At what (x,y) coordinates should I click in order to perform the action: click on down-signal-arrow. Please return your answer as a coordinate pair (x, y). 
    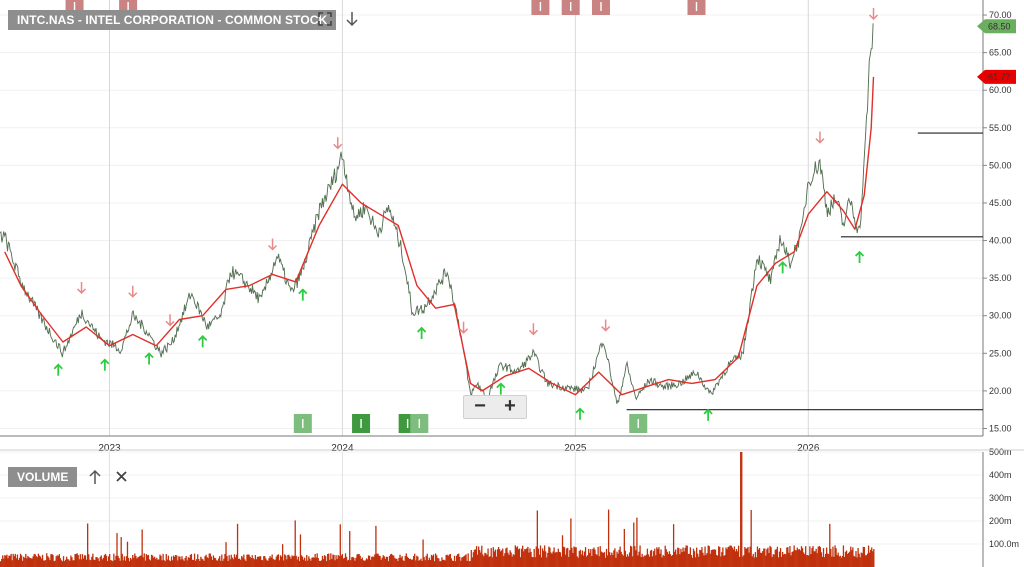
    Looking at the image, I should click on (81, 288).